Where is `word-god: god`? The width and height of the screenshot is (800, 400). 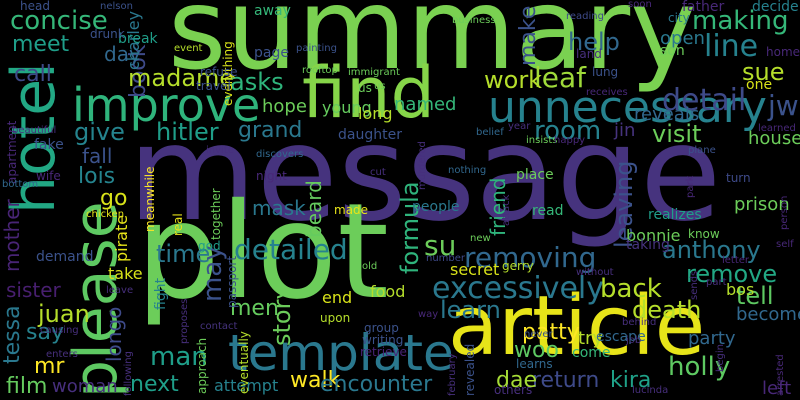
word-god: god is located at coordinates (209, 246).